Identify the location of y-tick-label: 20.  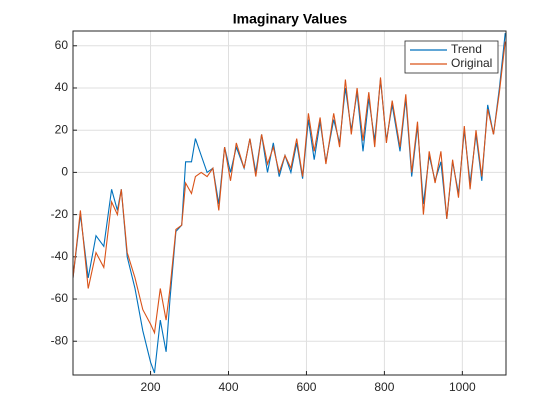
(62, 129).